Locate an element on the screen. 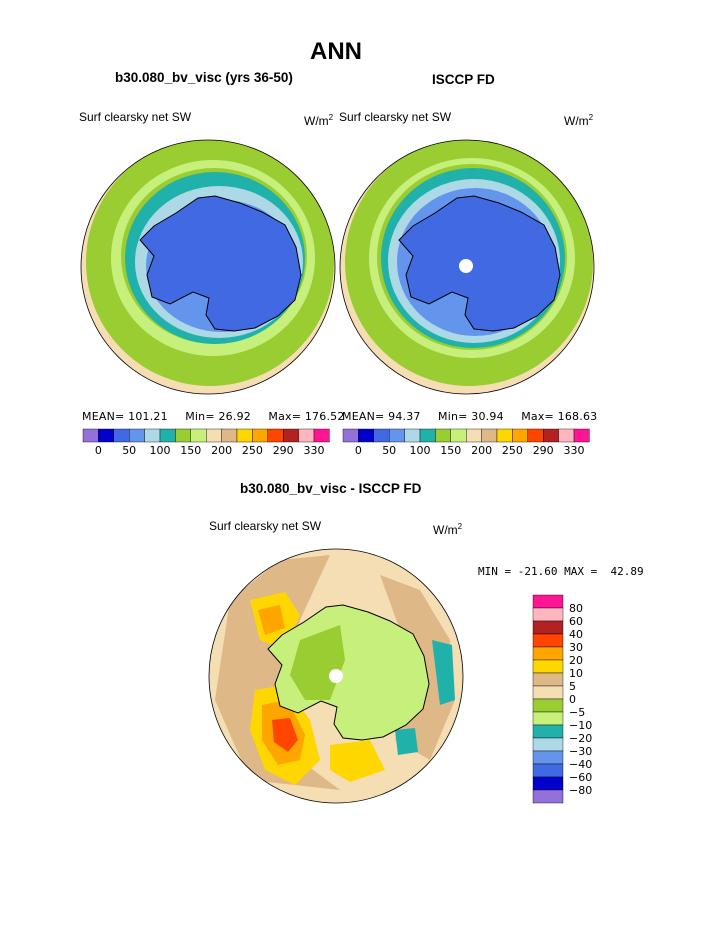  panel1-units-base: W/m is located at coordinates (316, 121).